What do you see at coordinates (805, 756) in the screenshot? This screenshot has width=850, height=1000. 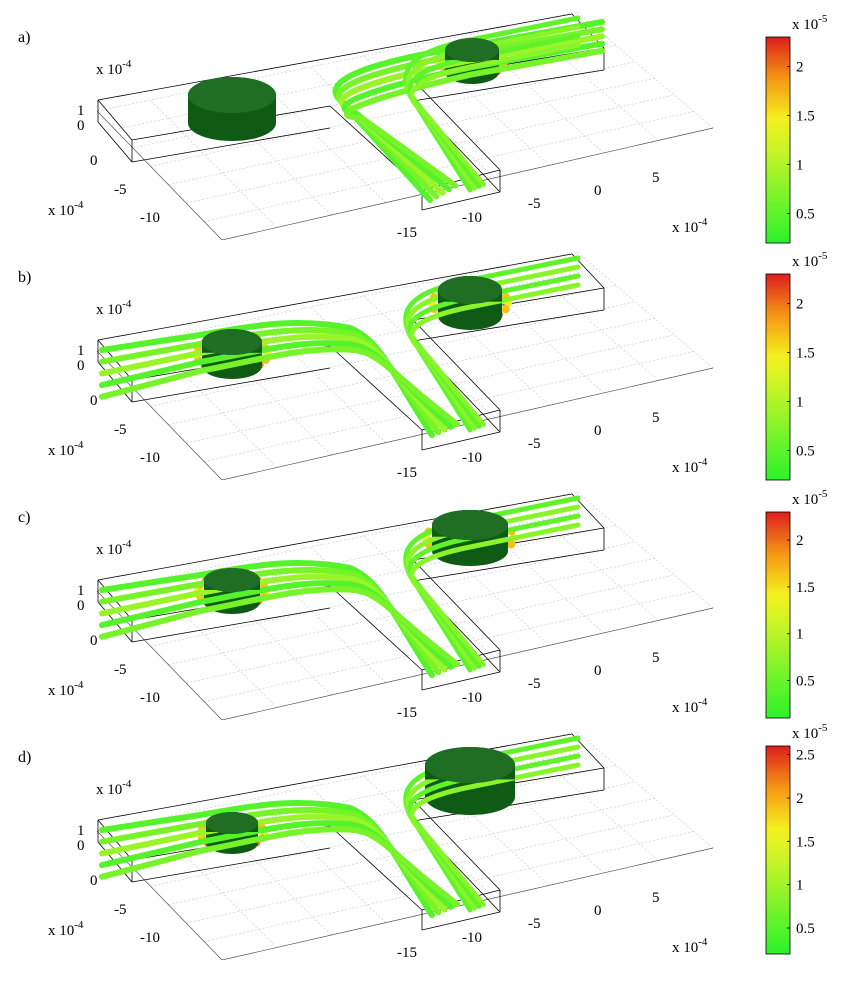 I see `colorbar-tick: 2.5` at bounding box center [805, 756].